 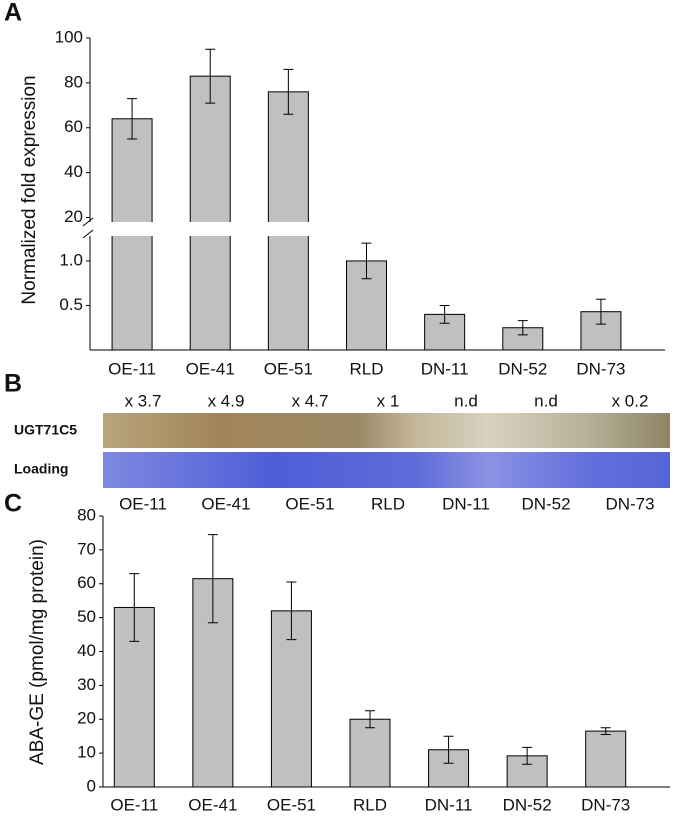 I want to click on y-axis-title: Normalized fold expression, so click(x=29, y=189).